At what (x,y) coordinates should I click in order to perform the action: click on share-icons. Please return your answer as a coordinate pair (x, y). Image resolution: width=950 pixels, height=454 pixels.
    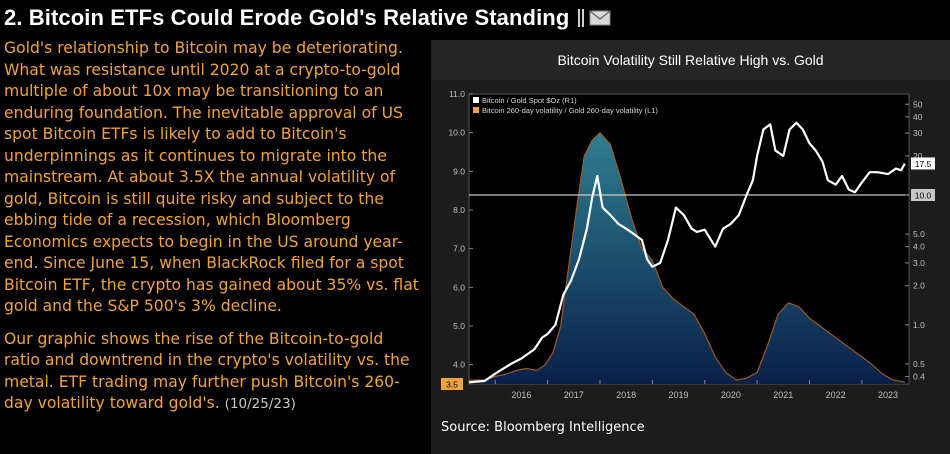
    Looking at the image, I should click on (594, 18).